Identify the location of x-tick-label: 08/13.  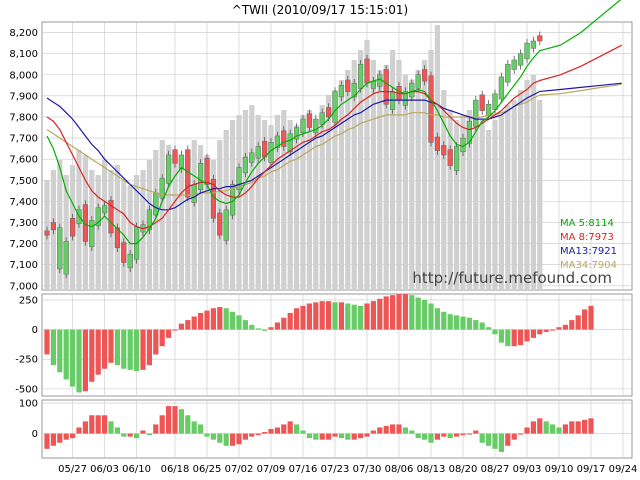
(431, 469).